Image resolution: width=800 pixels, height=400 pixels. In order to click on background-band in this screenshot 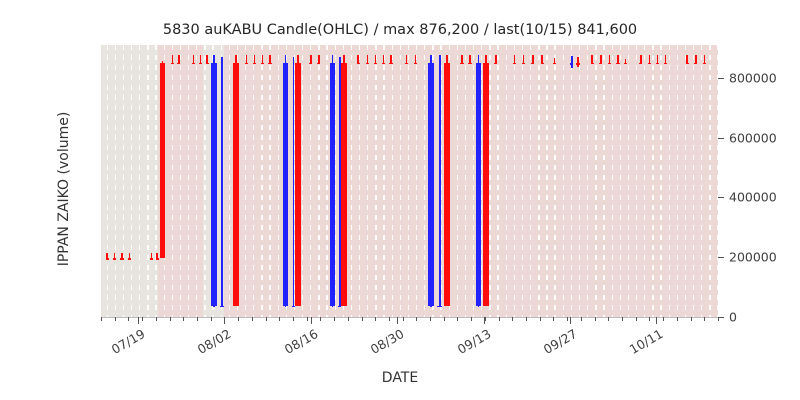, I will do `click(129, 181)`.